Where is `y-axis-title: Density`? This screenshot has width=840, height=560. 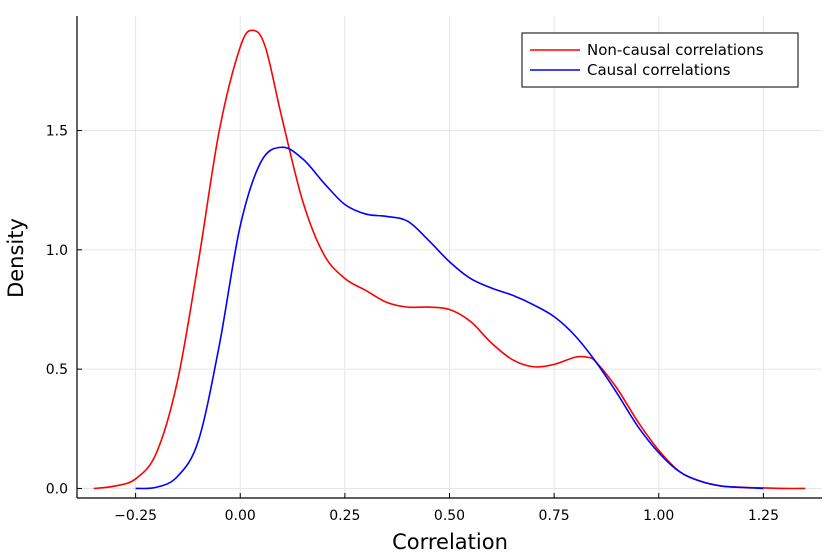 y-axis-title: Density is located at coordinates (16, 258).